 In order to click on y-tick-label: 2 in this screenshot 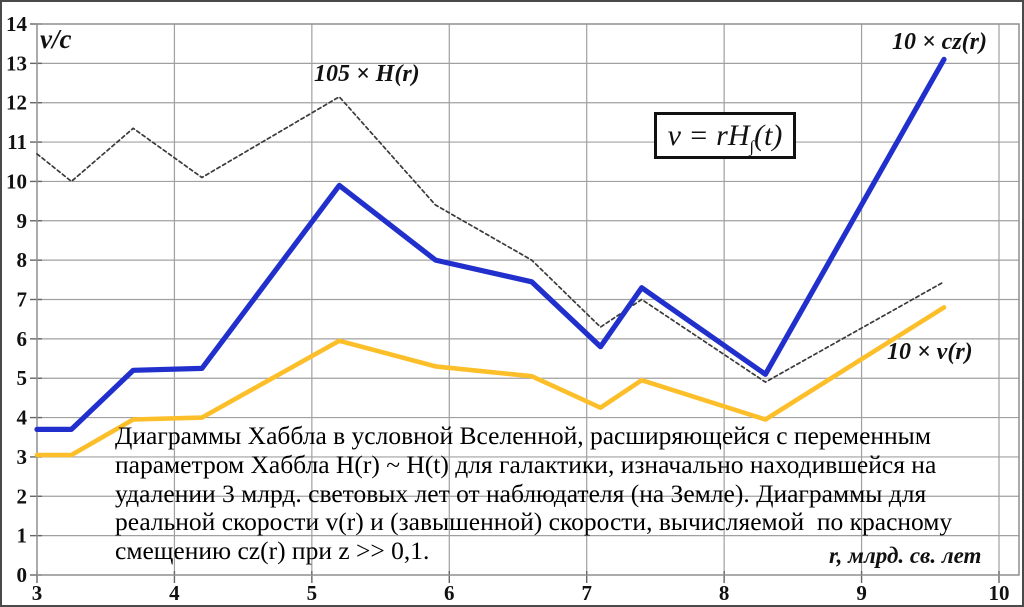, I will do `click(22, 496)`.